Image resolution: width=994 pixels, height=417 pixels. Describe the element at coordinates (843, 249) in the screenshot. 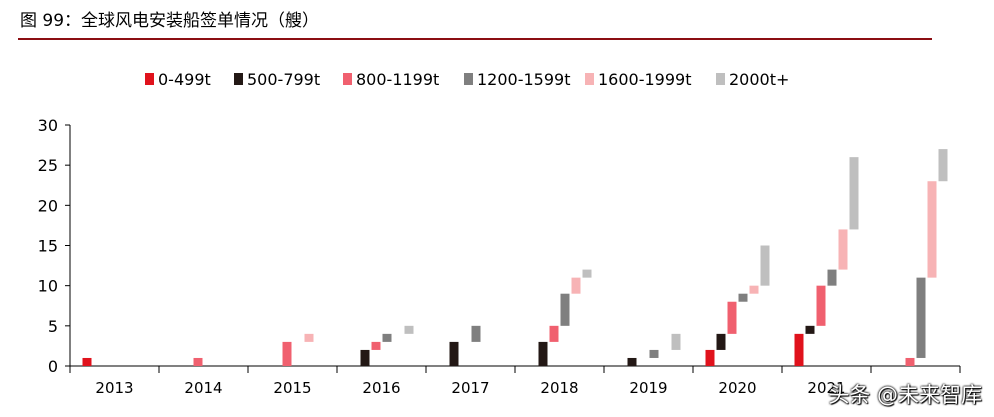

I see `bar-1600-1999t-2021` at that location.